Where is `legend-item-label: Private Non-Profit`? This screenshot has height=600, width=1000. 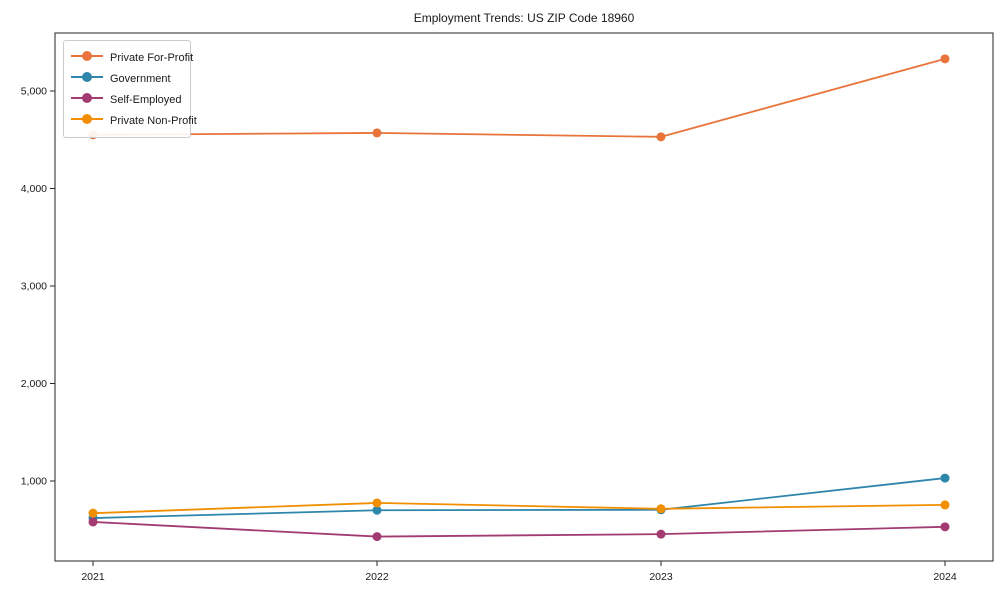 legend-item-label: Private Non-Profit is located at coordinates (153, 120).